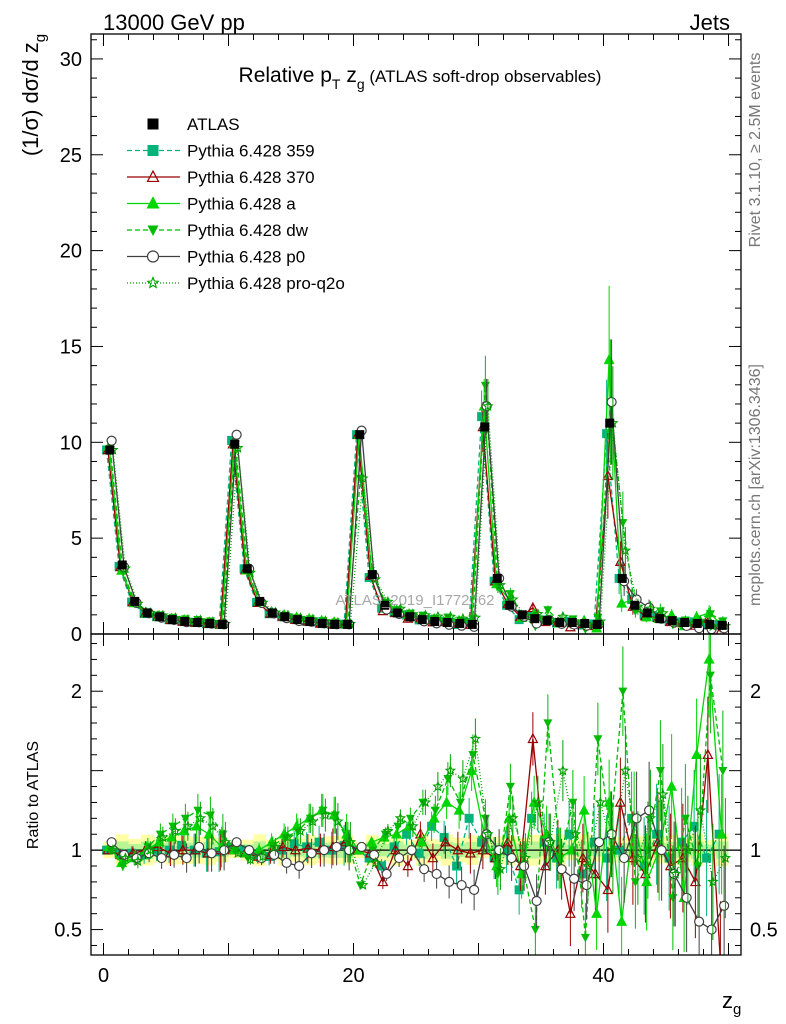 The height and width of the screenshot is (1024, 786). I want to click on y-tick-label: 30, so click(71, 60).